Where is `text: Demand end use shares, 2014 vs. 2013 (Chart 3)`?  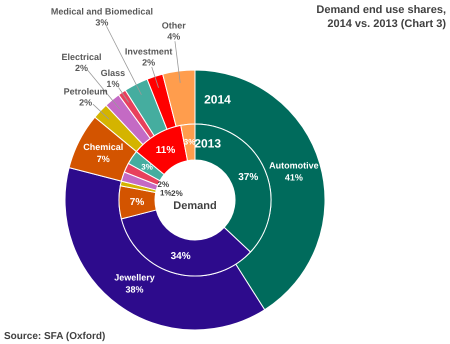
text: Demand end use shares, 2014 vs. 2013 (Chart 3) is located at coordinates (381, 17).